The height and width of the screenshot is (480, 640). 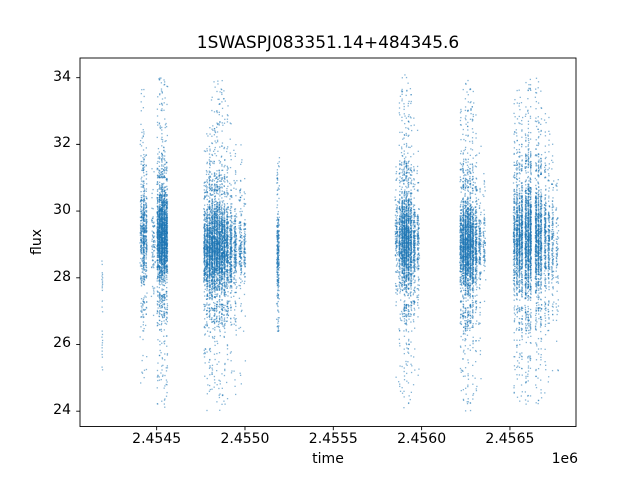 What do you see at coordinates (62, 210) in the screenshot?
I see `y-tick-label: 30` at bounding box center [62, 210].